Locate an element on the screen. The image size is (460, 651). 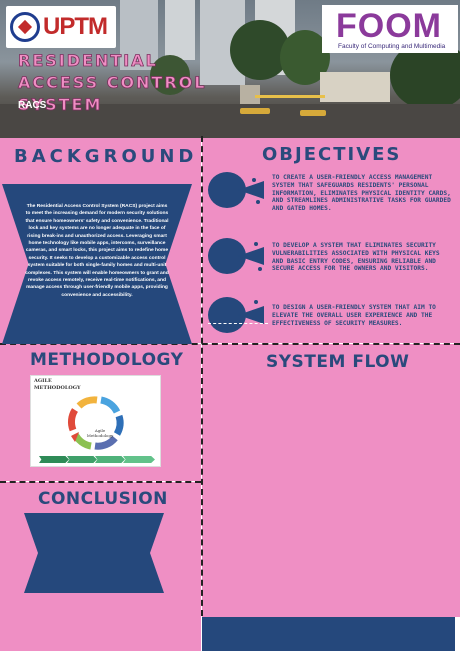
agile-diagram-title: AGILE METHODOLOGY is located at coordinates (57, 384).